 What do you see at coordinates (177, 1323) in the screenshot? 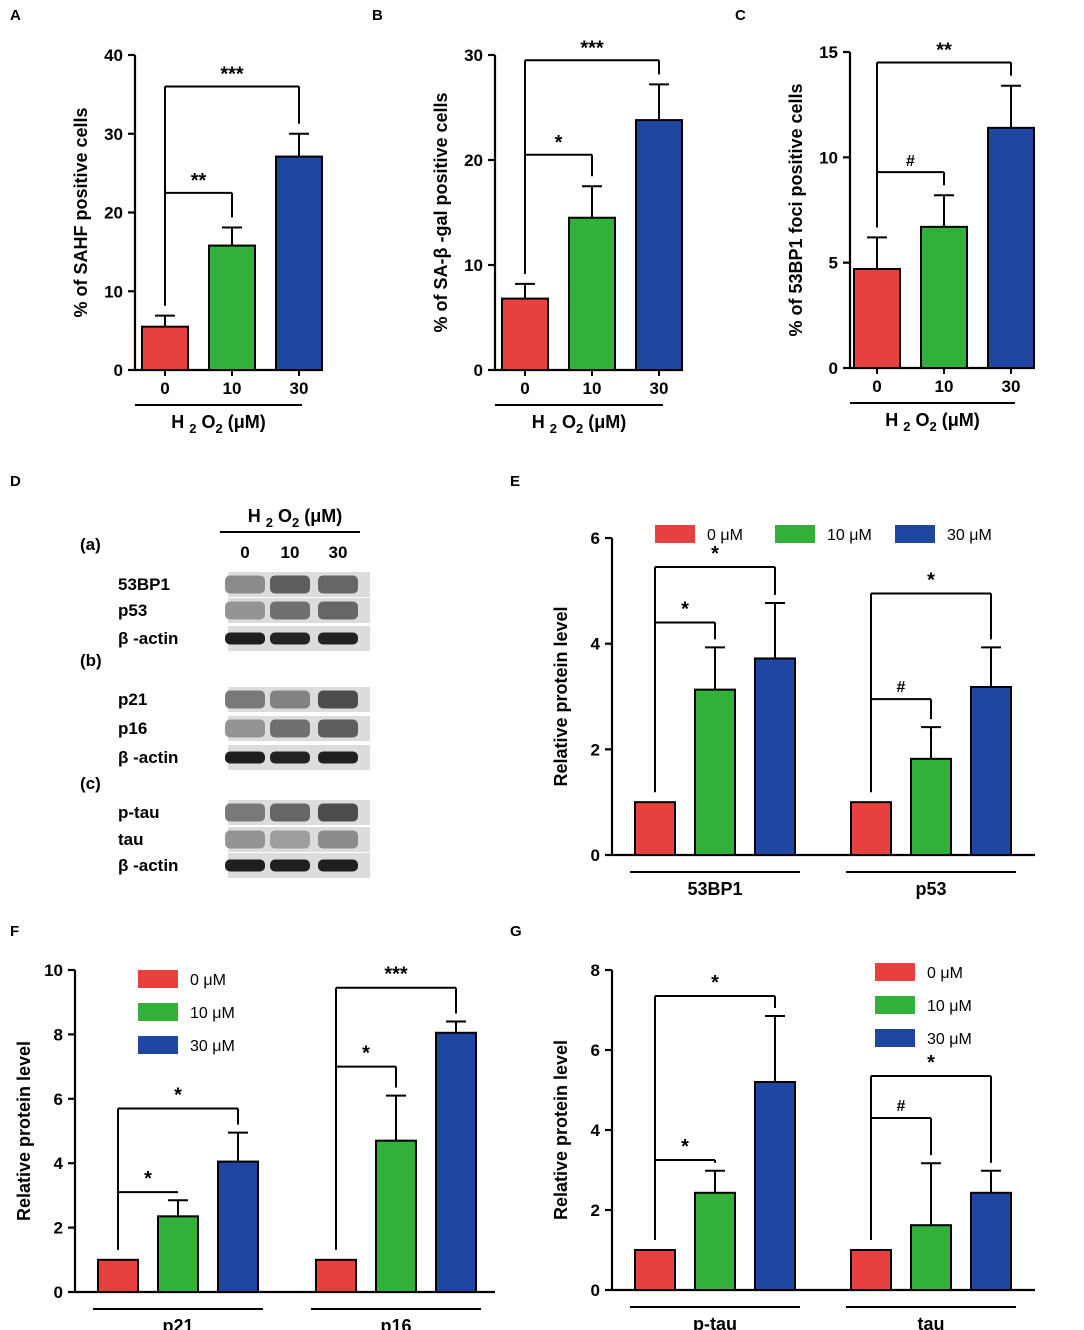
I see `x-group-label: p21` at bounding box center [177, 1323].